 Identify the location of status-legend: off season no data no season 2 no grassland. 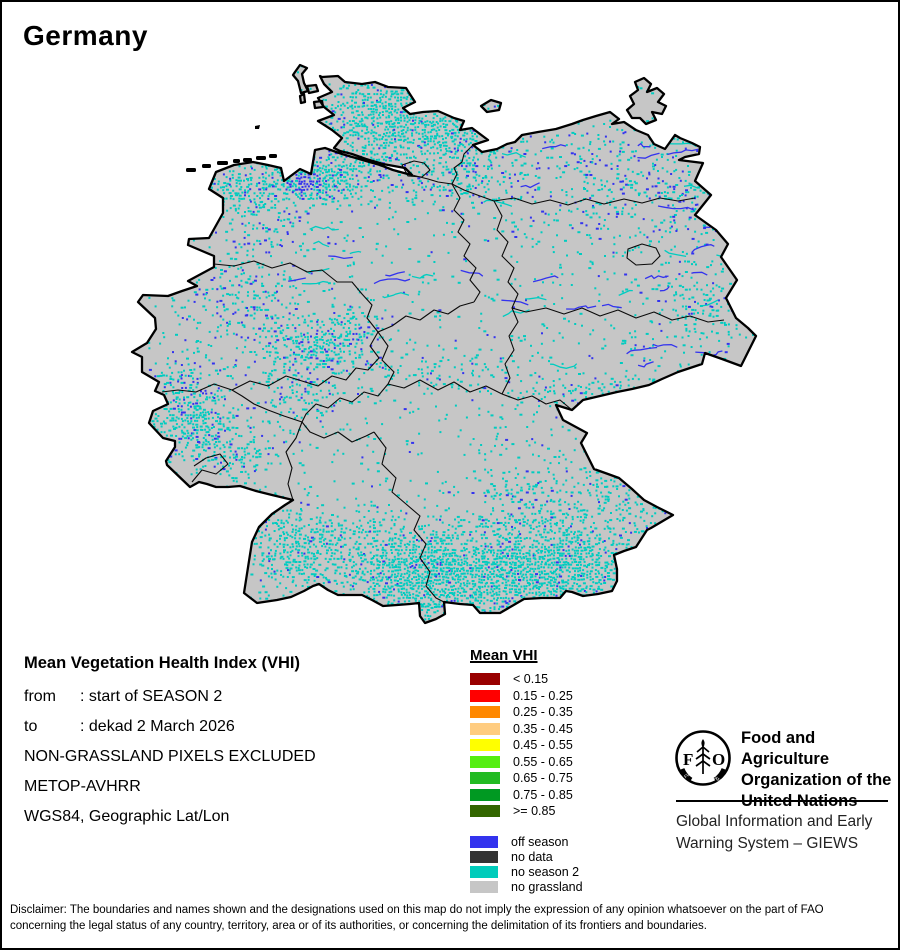
(526, 866).